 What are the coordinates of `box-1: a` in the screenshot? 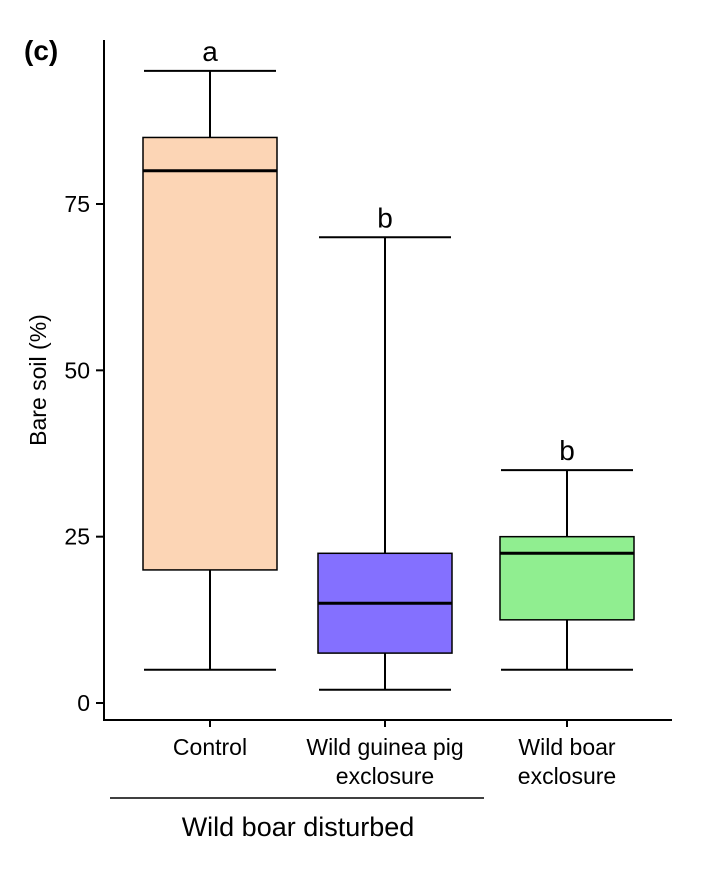 It's located at (210, 353).